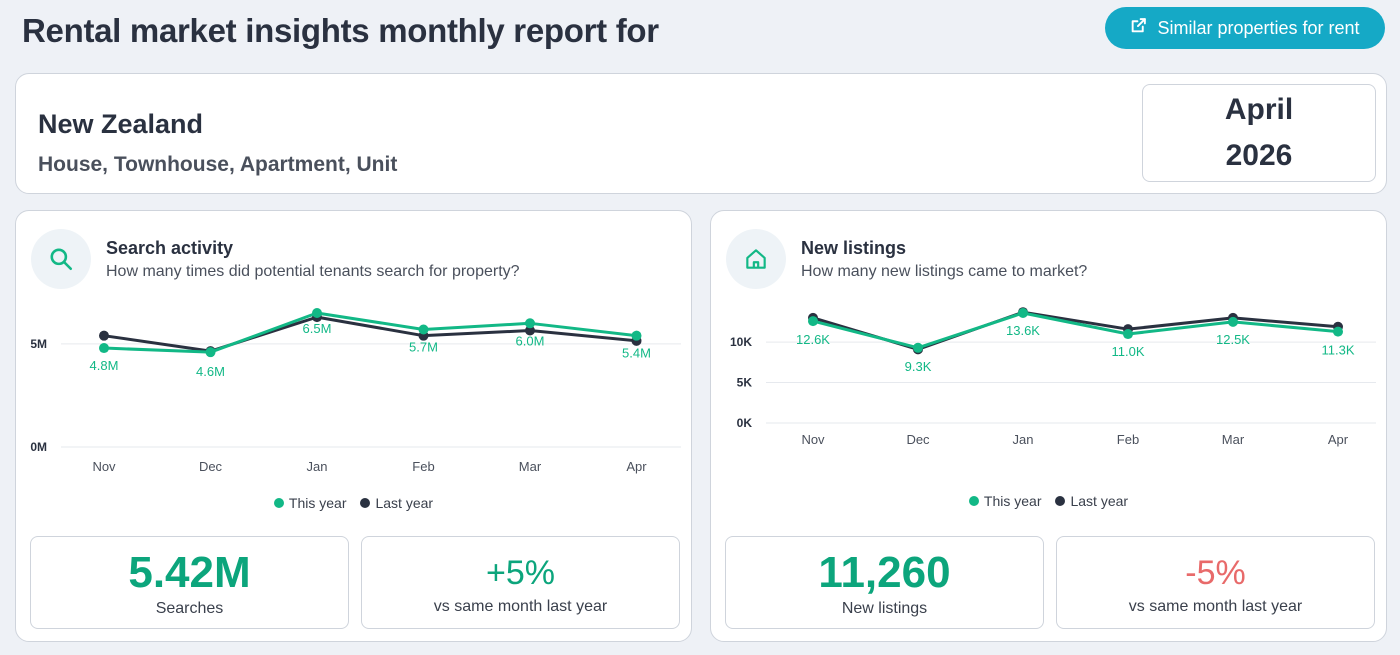 Image resolution: width=1400 pixels, height=655 pixels. Describe the element at coordinates (1138, 28) in the screenshot. I see `external-link-icon` at that location.